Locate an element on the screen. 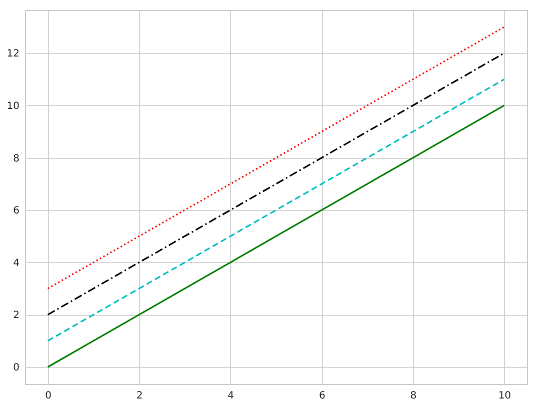  y-tick-label: 8 is located at coordinates (16, 158).